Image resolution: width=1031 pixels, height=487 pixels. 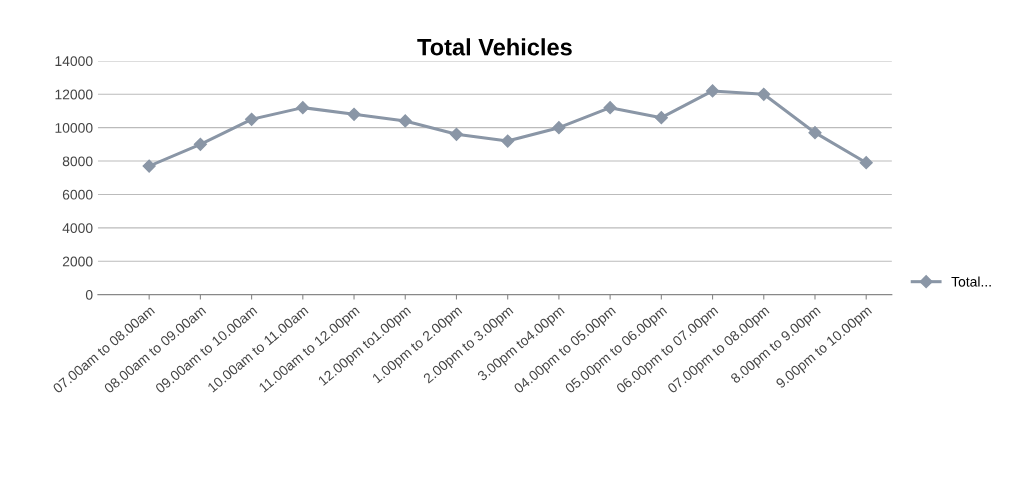 I want to click on y-tick-label: 2000, so click(x=77, y=261).